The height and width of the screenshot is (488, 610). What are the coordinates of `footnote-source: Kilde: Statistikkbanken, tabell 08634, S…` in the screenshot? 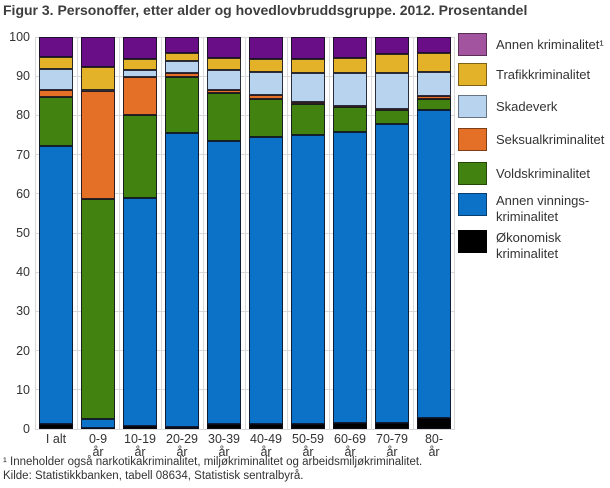 It's located at (153, 475).